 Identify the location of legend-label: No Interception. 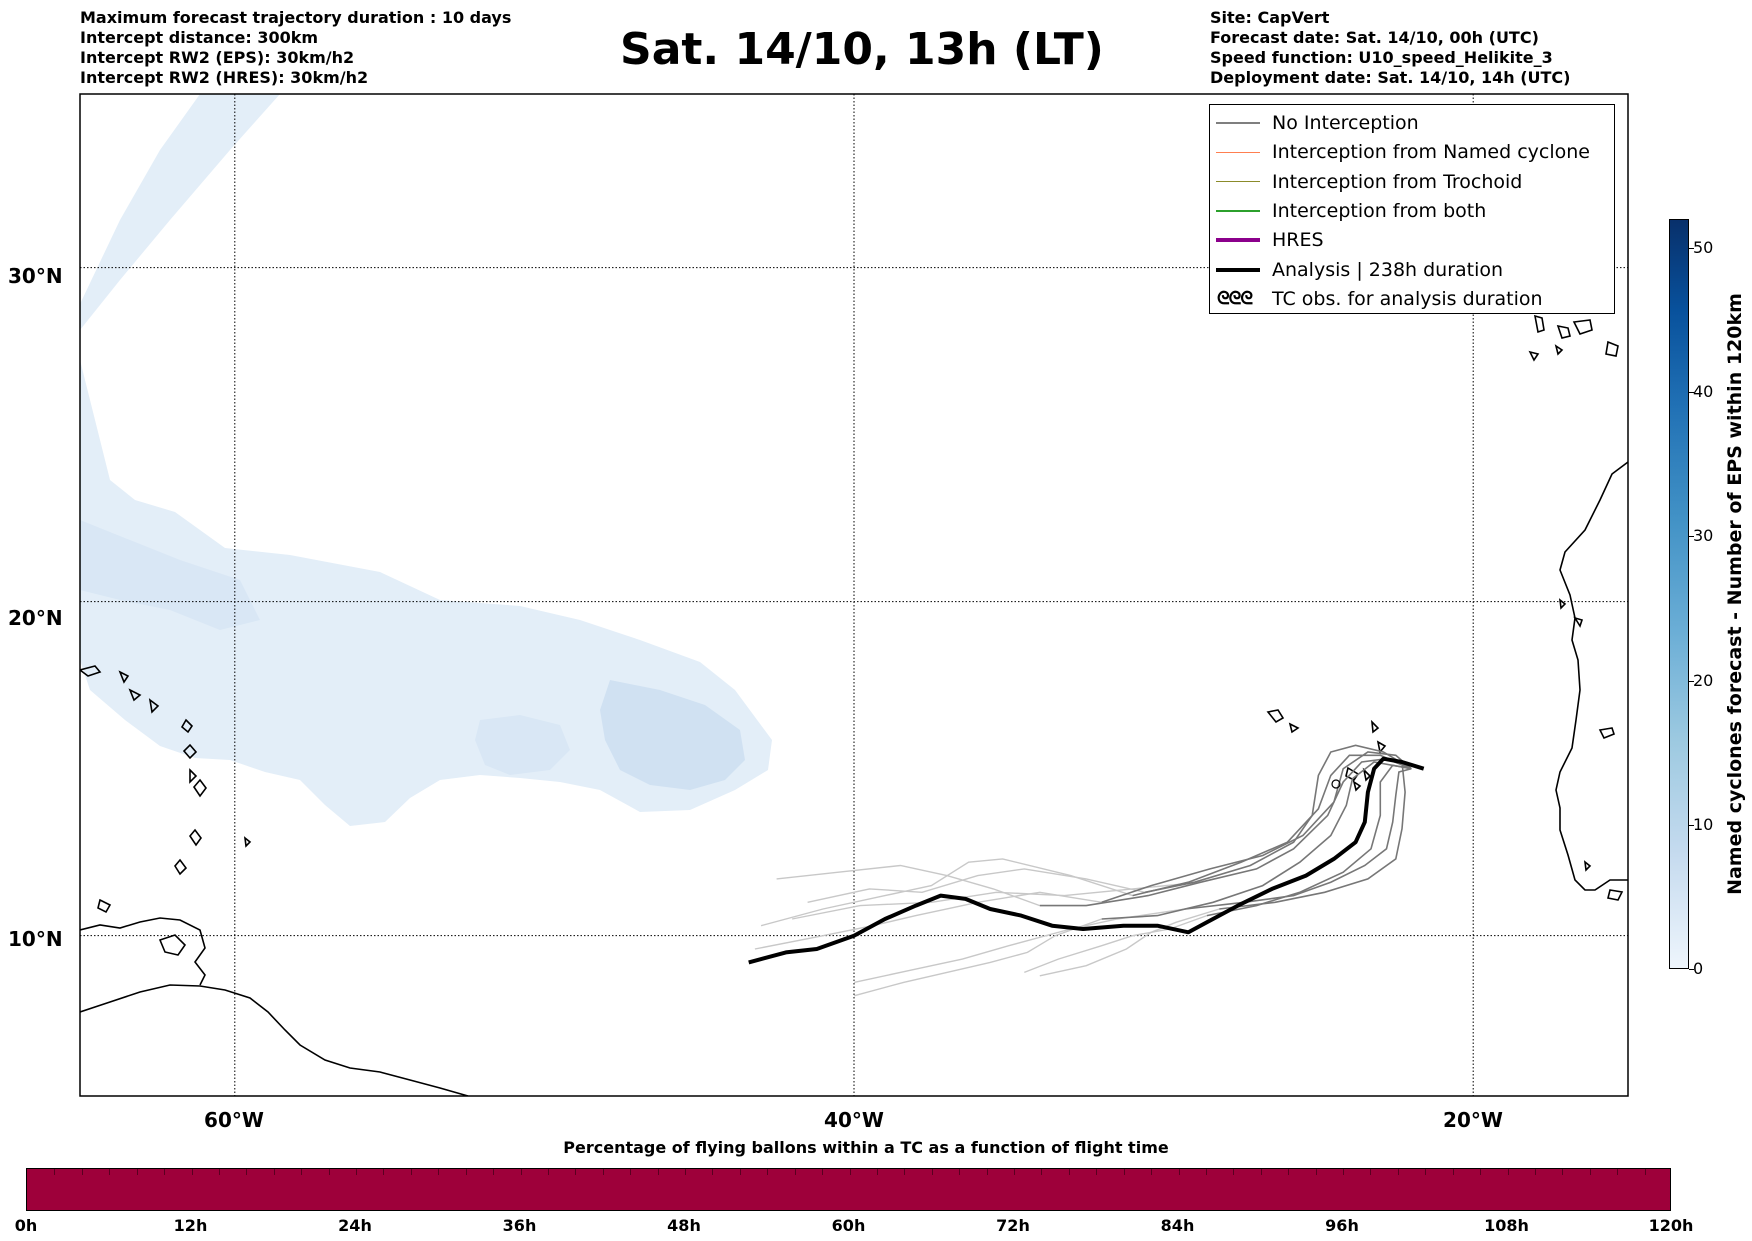
(1345, 123).